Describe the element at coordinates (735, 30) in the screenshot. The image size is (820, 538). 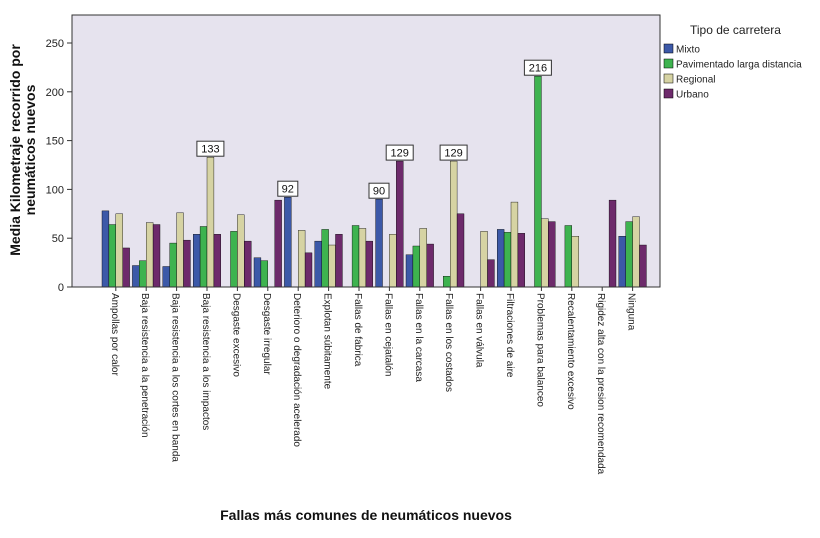
I see `legend-title: Tipo de carretera` at that location.